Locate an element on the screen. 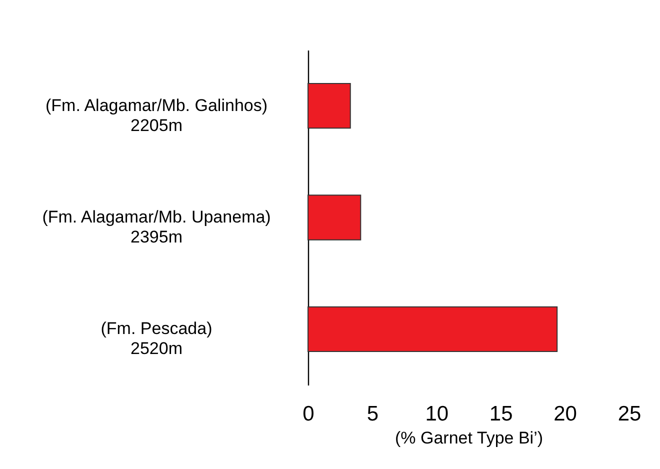 Image resolution: width=660 pixels, height=469 pixels. y-tick-label: (Fm. Alagamar/Mb. Galinhos) 2205m is located at coordinates (156, 115).